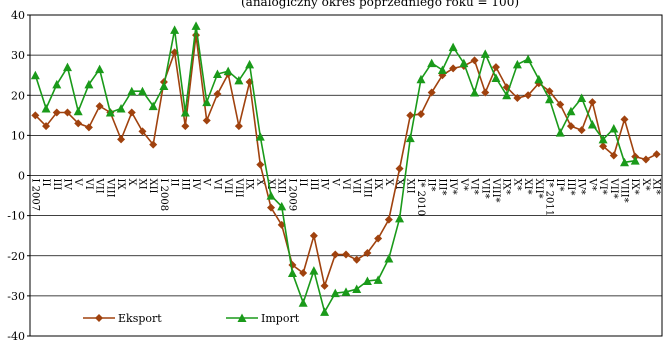  What do you see at coordinates (259, 183) in the screenshot?
I see `x-tick-label: X` at bounding box center [259, 183].